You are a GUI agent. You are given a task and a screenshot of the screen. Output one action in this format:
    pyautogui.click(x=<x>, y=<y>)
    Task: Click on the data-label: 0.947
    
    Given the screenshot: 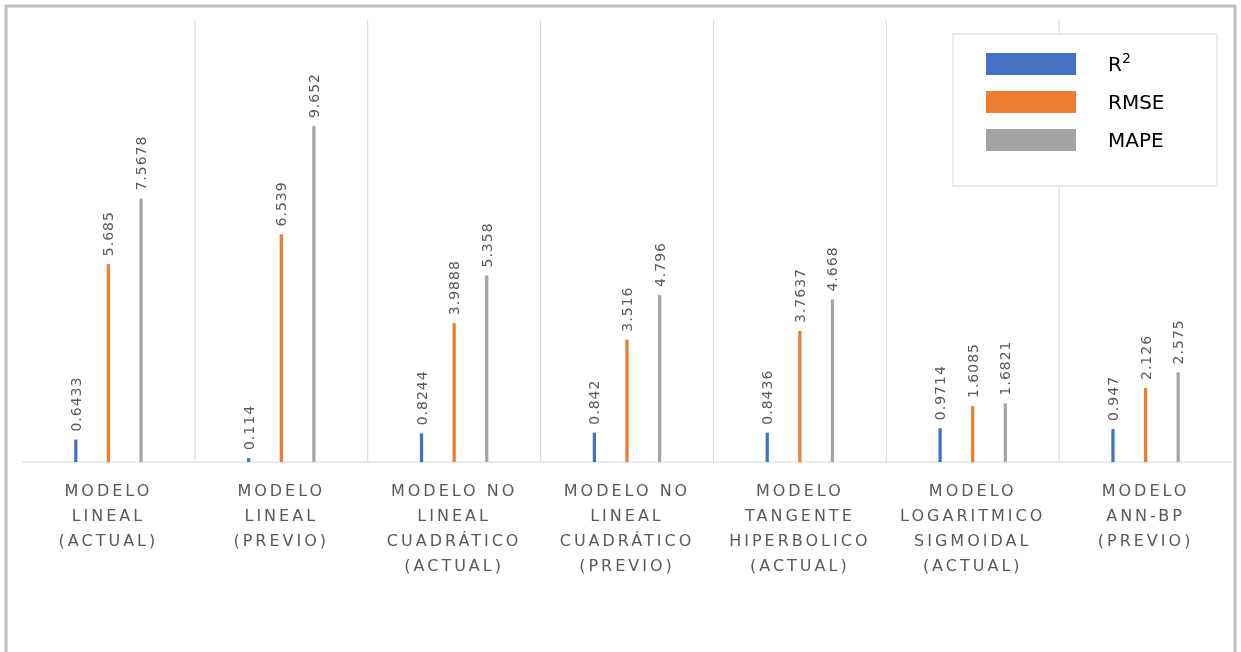 What is the action you would take?
    pyautogui.click(x=1112, y=398)
    